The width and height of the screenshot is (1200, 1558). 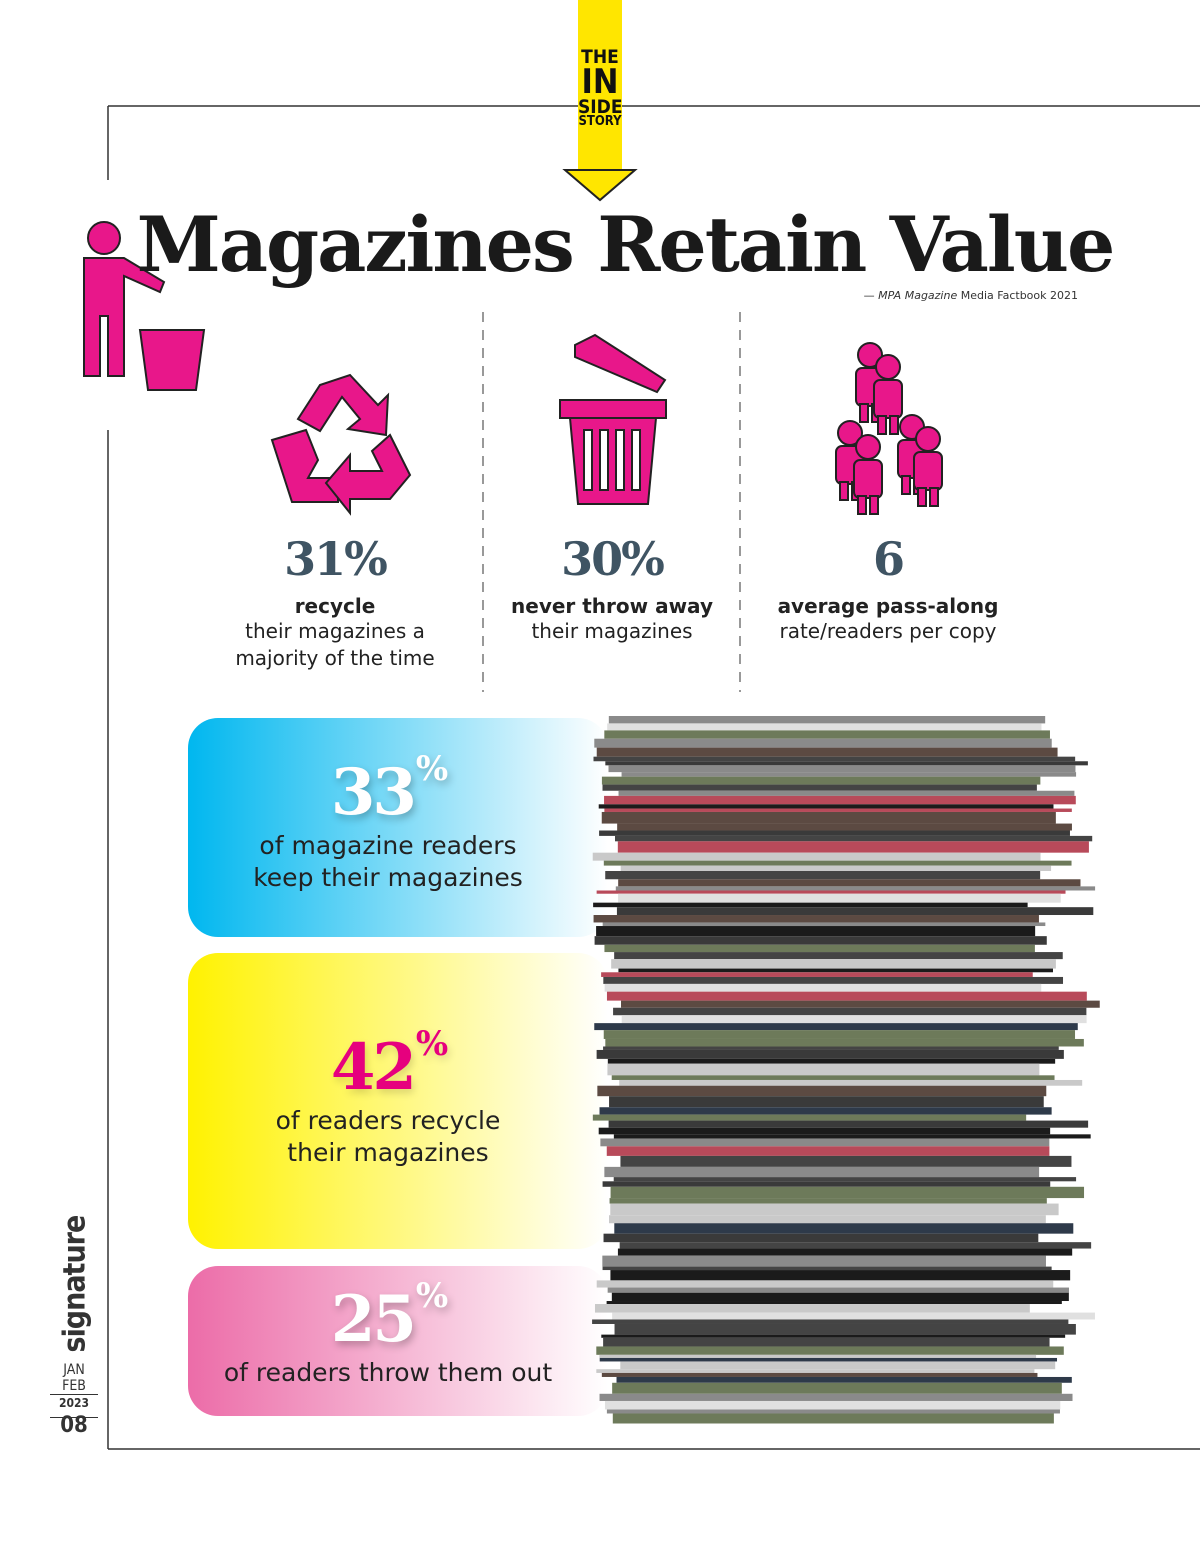 I want to click on panel-line: of readers recycle, so click(x=388, y=1120).